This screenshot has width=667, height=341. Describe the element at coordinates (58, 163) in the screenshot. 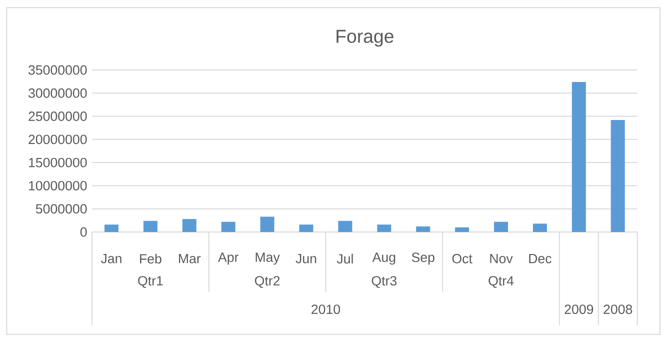

I see `y-tick-label: 15000000` at that location.